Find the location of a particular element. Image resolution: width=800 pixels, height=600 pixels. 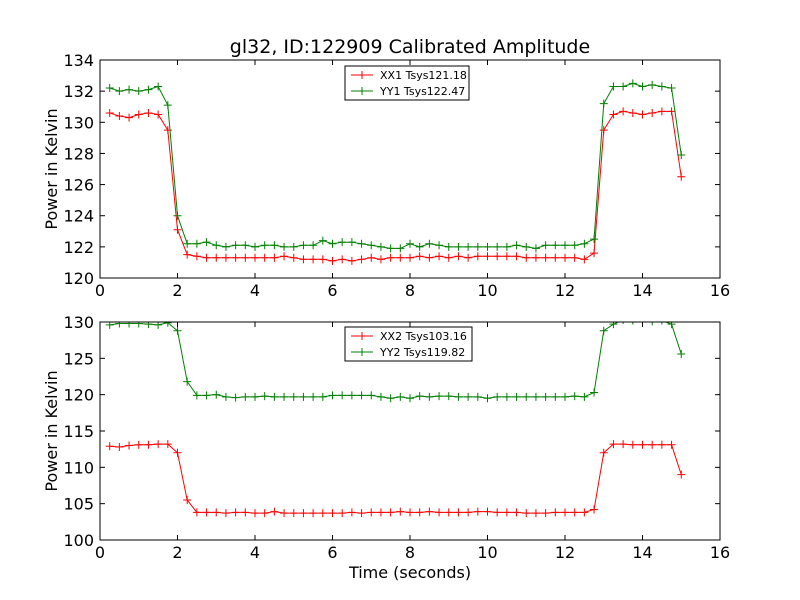

legend: XX2 Tsys103.16 YY2 Tsys119.82 is located at coordinates (408, 344).